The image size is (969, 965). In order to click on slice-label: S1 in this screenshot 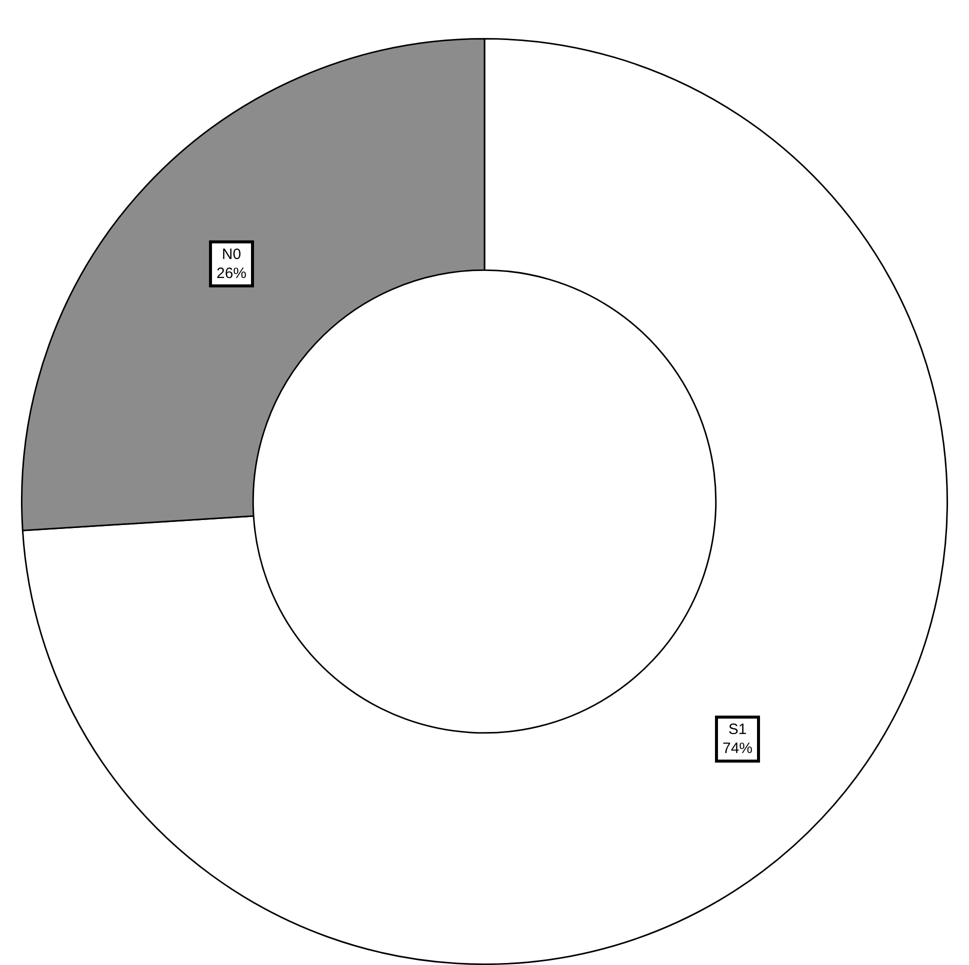, I will do `click(737, 729)`.